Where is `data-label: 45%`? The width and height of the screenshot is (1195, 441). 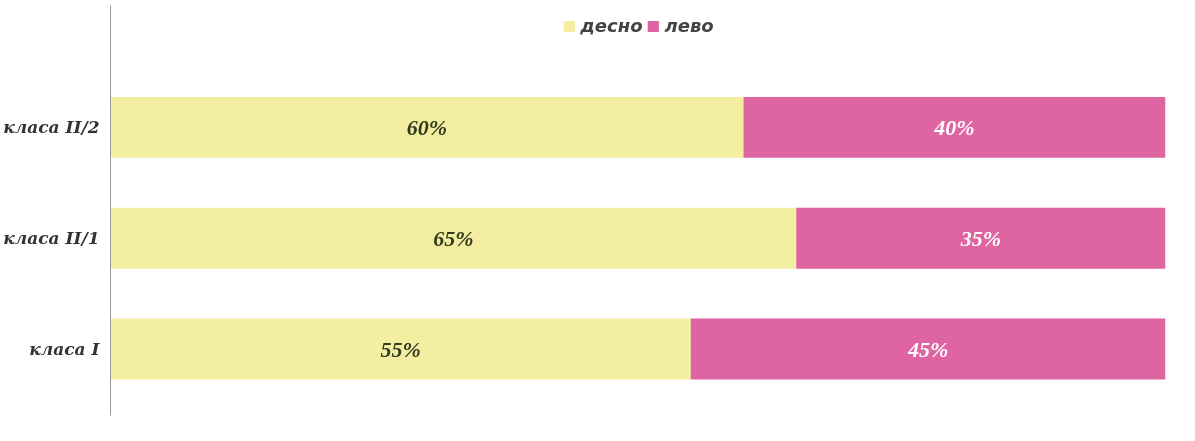
data-label: 45% is located at coordinates (927, 349).